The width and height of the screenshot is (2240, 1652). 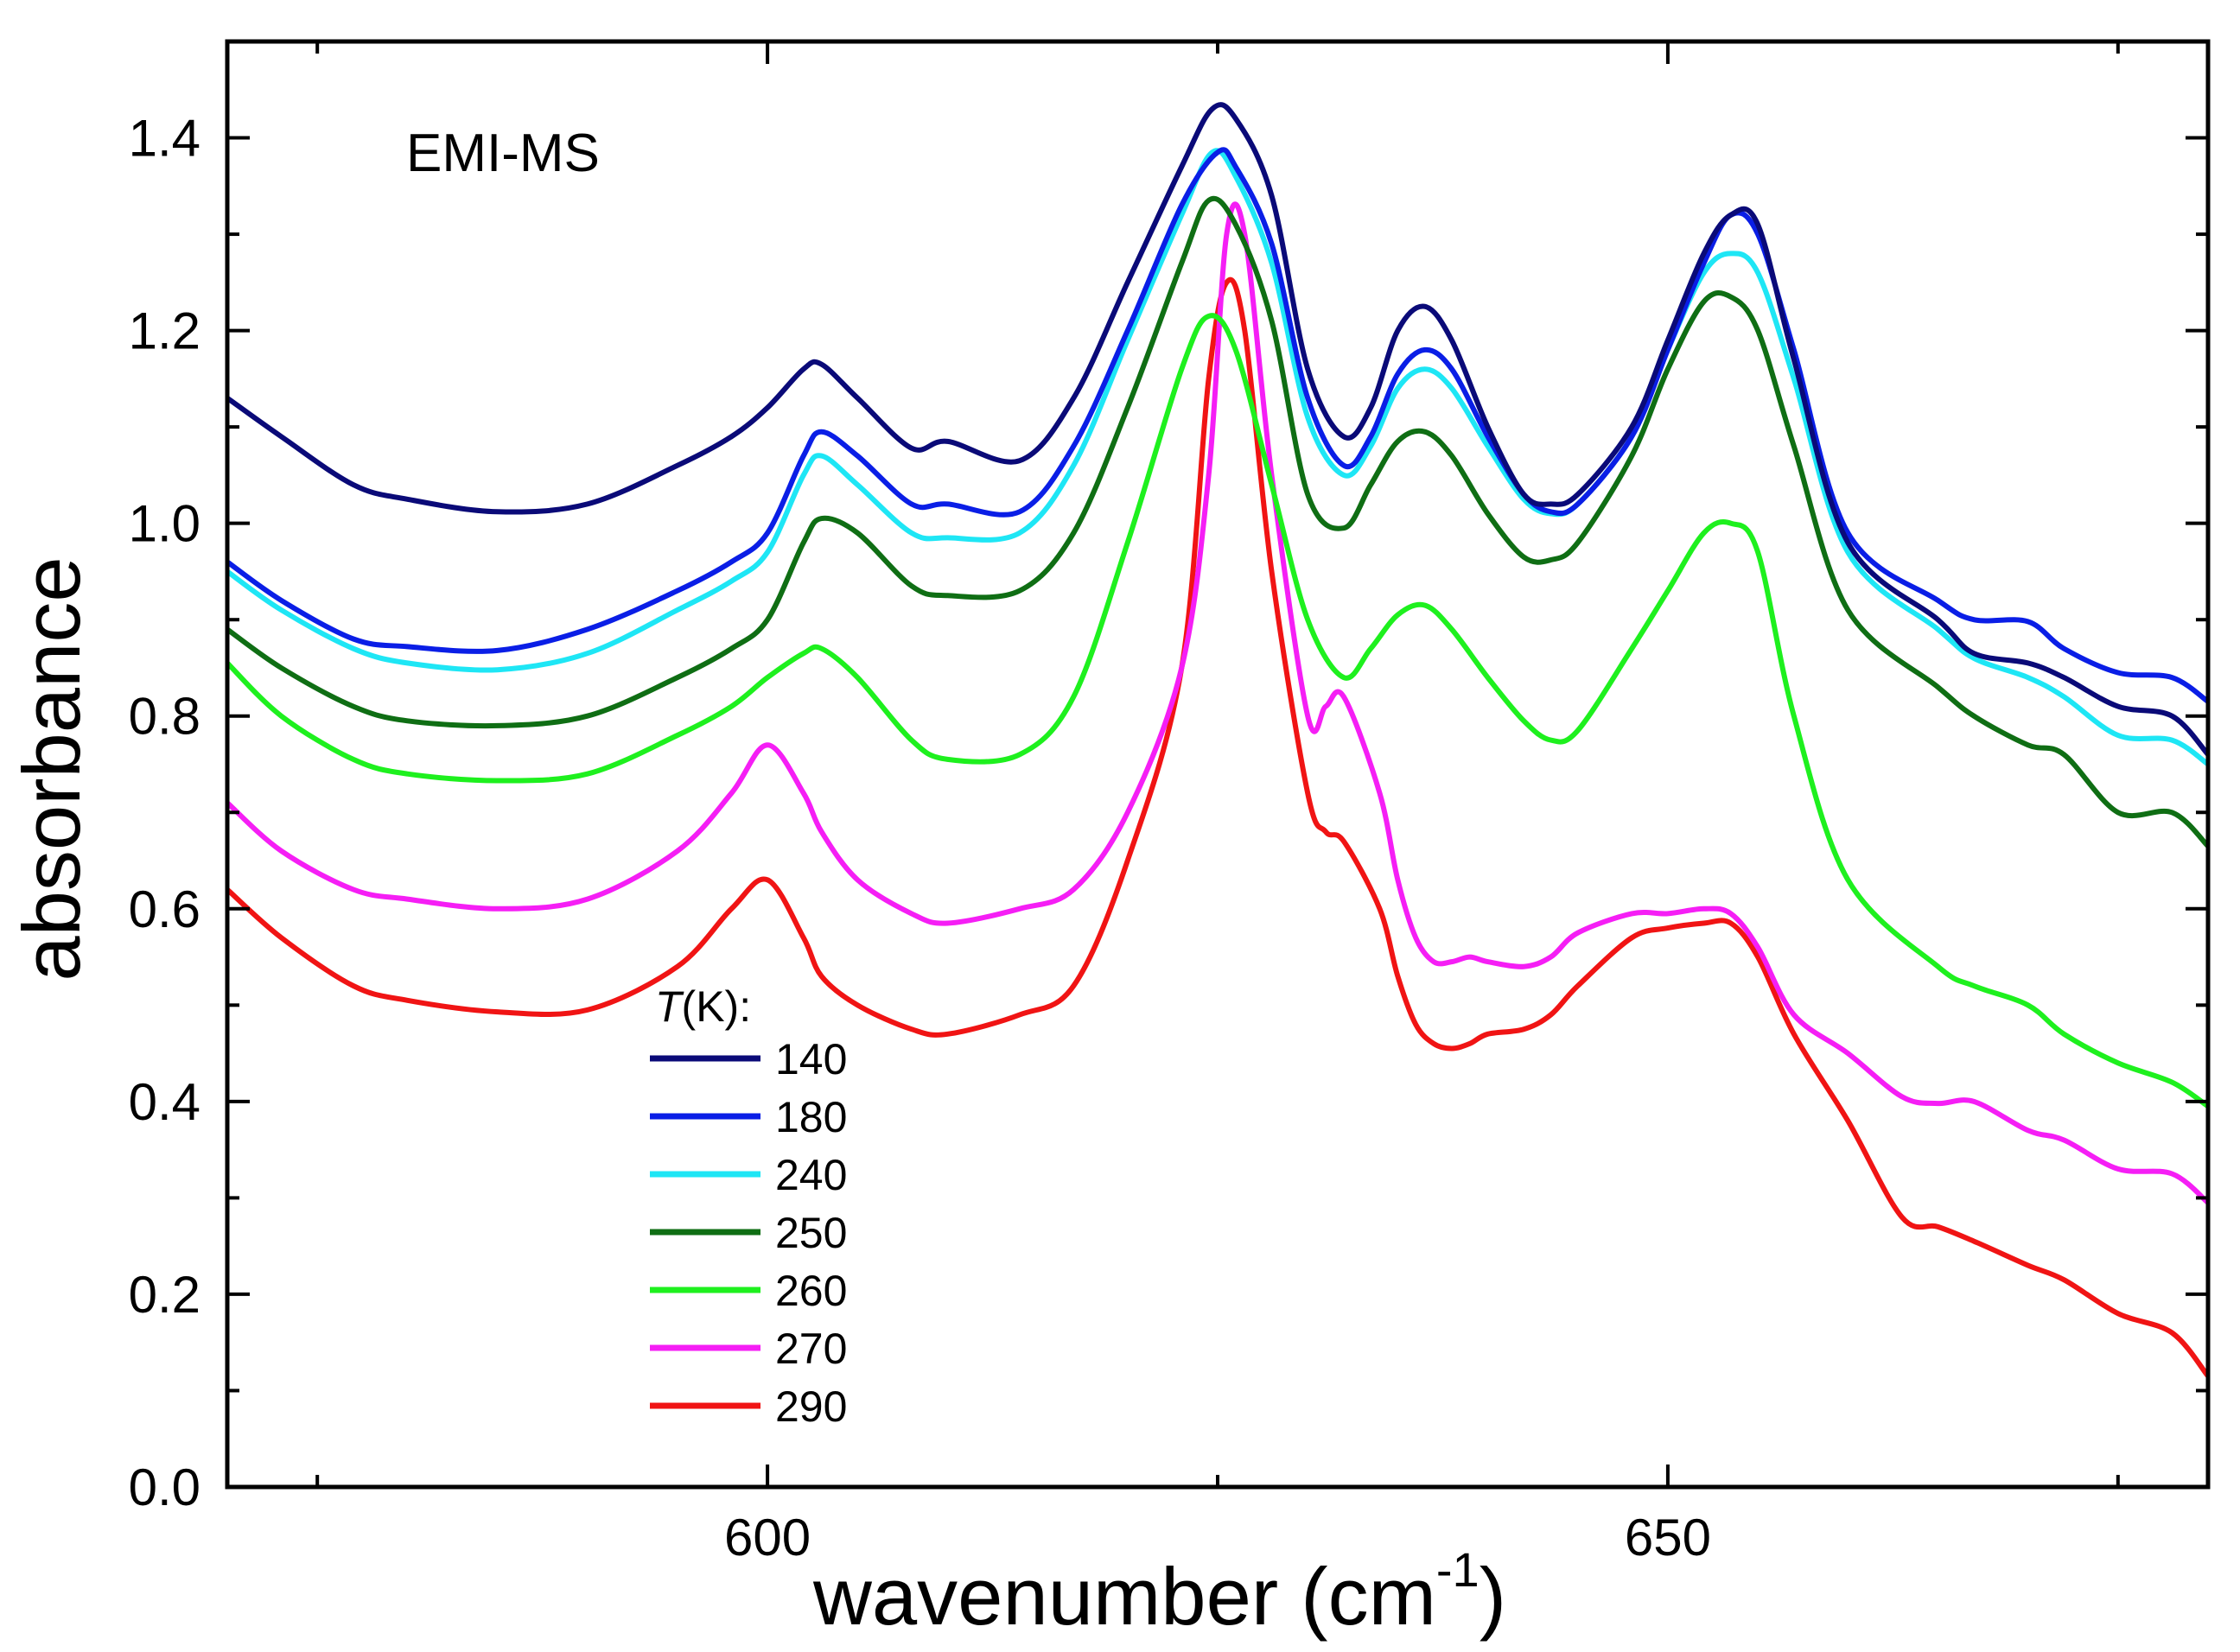 What do you see at coordinates (164, 909) in the screenshot?
I see `y-tick-label: 0.6` at bounding box center [164, 909].